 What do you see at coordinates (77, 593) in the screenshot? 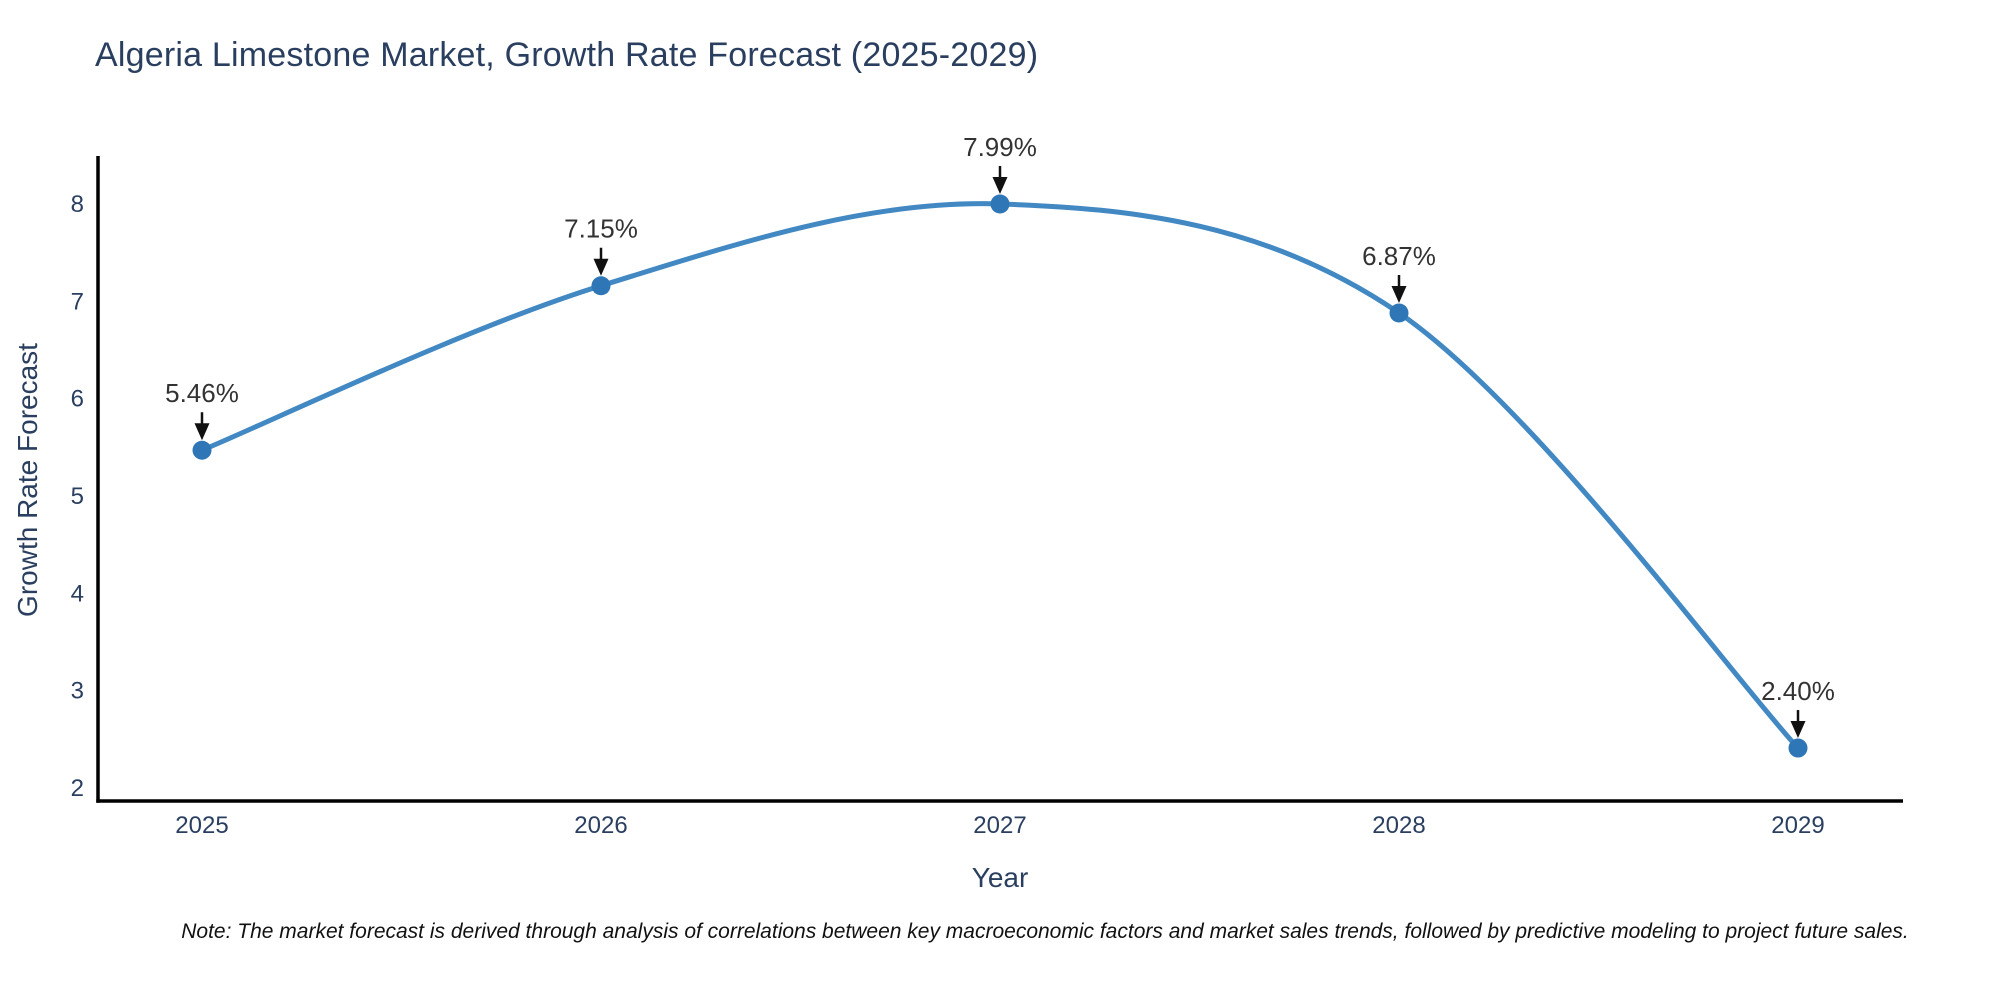
I see `y-tick-label: 4` at bounding box center [77, 593].